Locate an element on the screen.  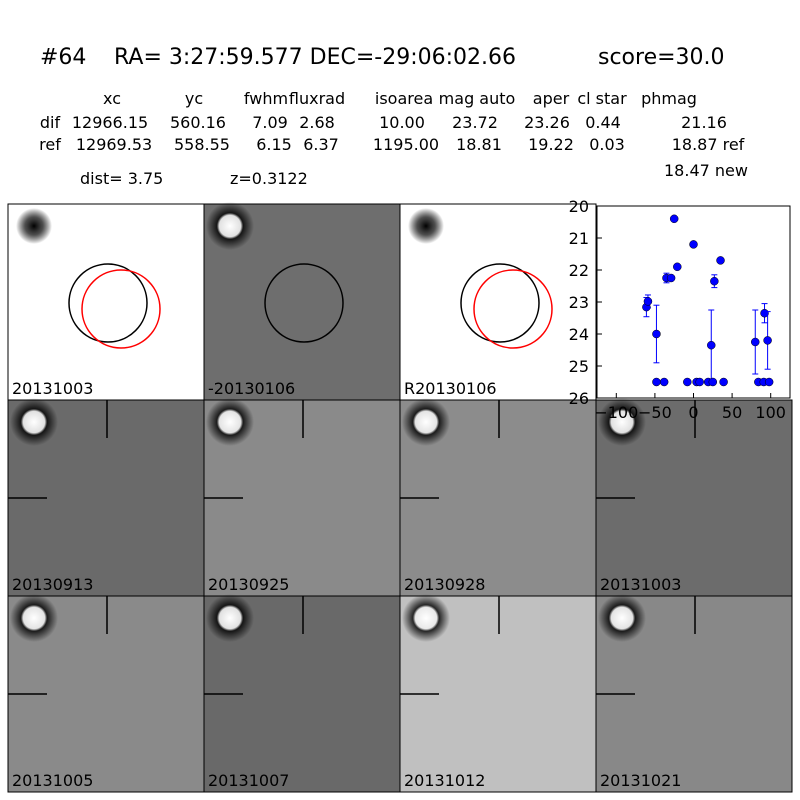
y-tick-label: 21 is located at coordinates (579, 238).